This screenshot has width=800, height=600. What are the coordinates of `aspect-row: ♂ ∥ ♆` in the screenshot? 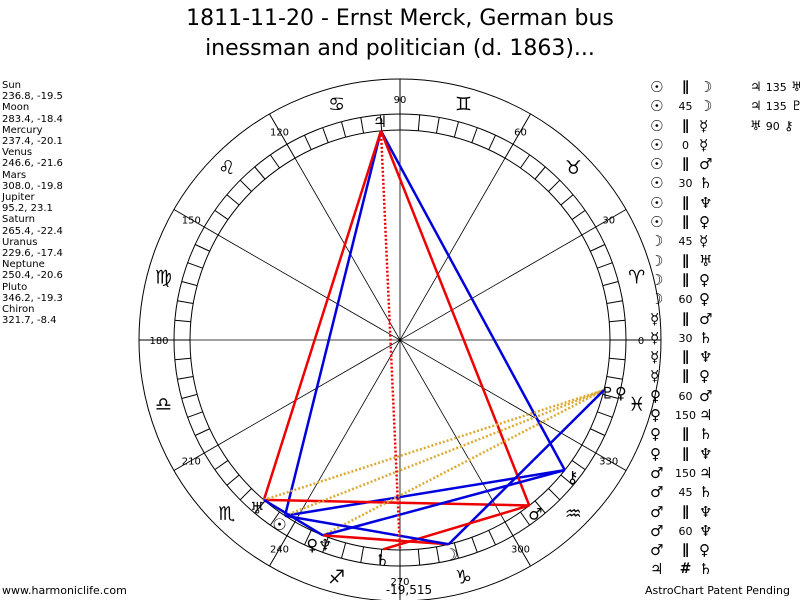 It's located at (697, 512).